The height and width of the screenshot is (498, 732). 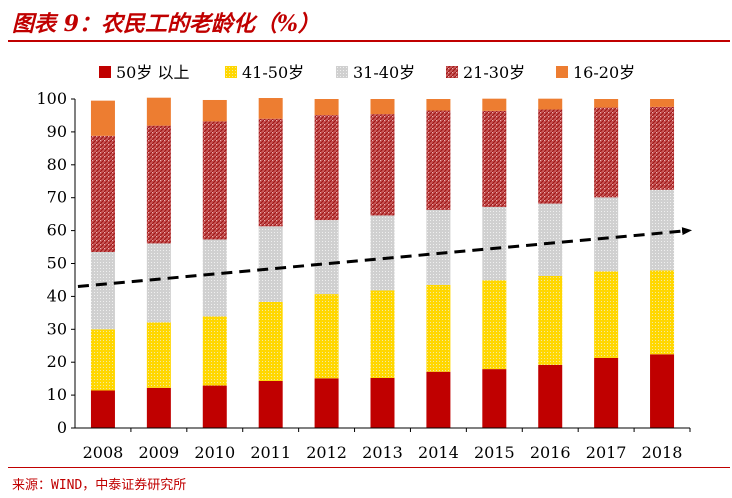 What do you see at coordinates (57, 131) in the screenshot?
I see `y-tick-label: 90` at bounding box center [57, 131].